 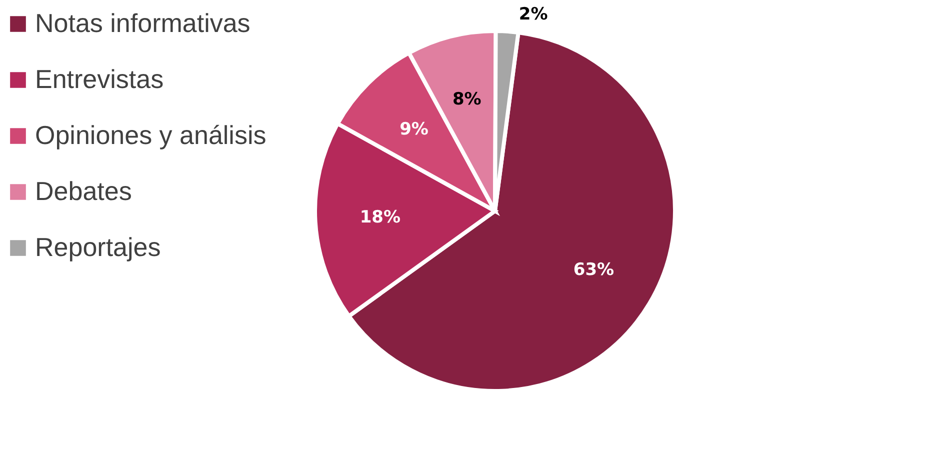 I want to click on legend-label: Reportajes, so click(x=98, y=247).